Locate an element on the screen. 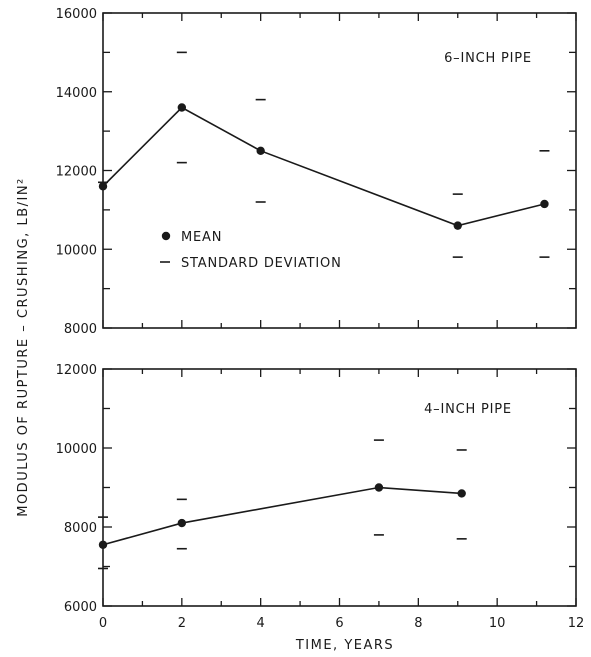 The width and height of the screenshot is (591, 657). bottom-panel-title: 4–INCH PIPE is located at coordinates (468, 409).